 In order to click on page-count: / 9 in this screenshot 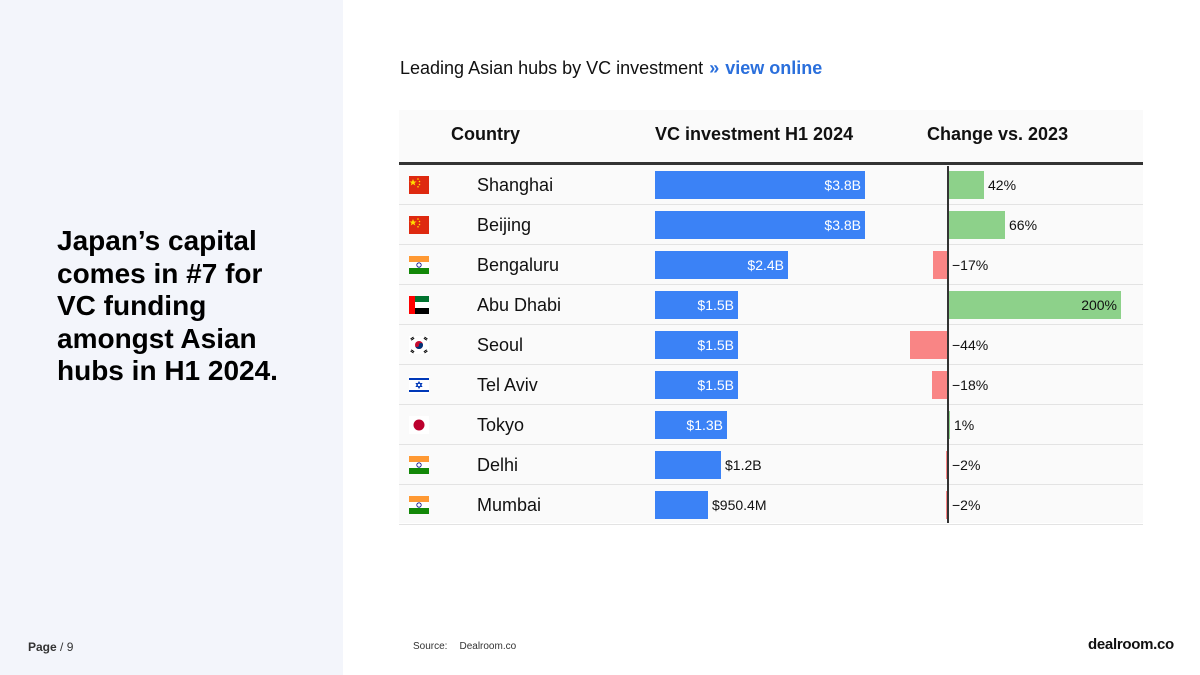, I will do `click(67, 647)`.